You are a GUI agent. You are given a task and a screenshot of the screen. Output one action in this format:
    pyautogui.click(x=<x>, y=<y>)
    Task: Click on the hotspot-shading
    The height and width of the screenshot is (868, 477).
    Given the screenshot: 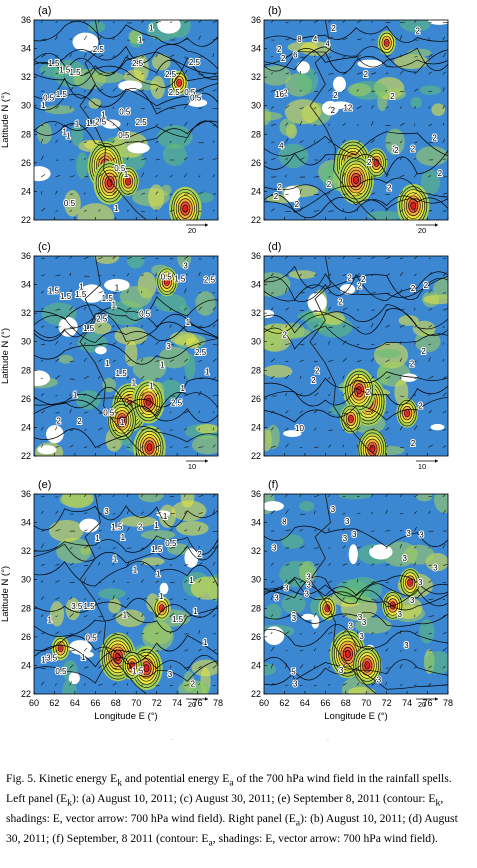 What is the action you would take?
    pyautogui.click(x=347, y=654)
    